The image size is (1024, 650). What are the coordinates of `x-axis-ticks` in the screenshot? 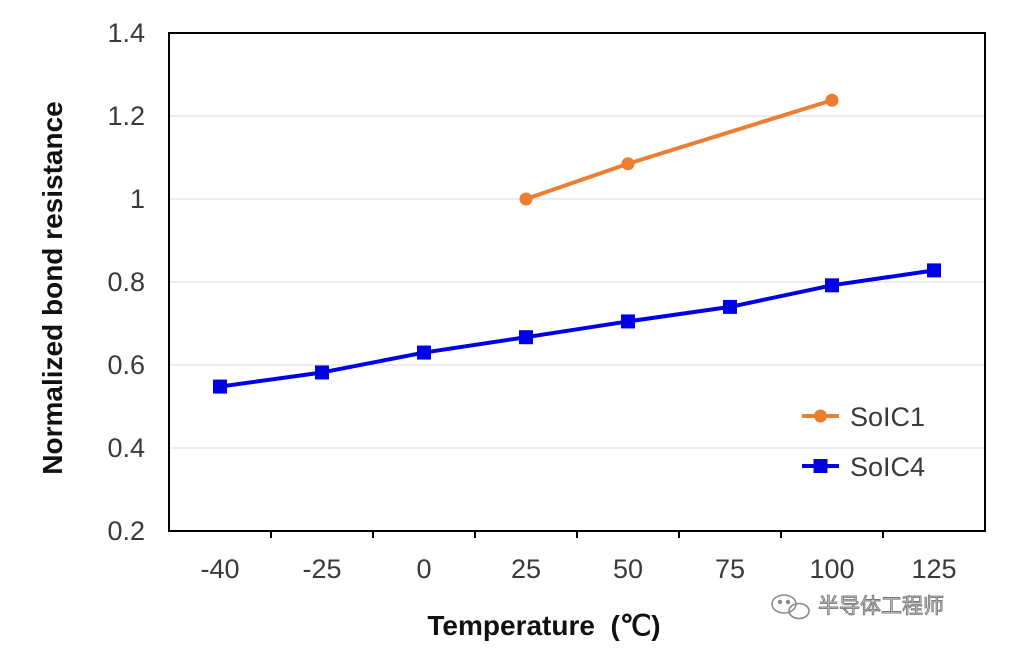 It's located at (577, 534).